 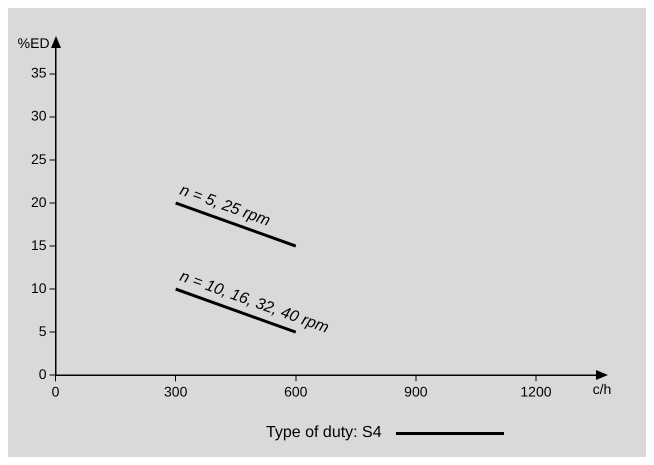 I want to click on y-tick-label: 10, so click(x=38, y=288).